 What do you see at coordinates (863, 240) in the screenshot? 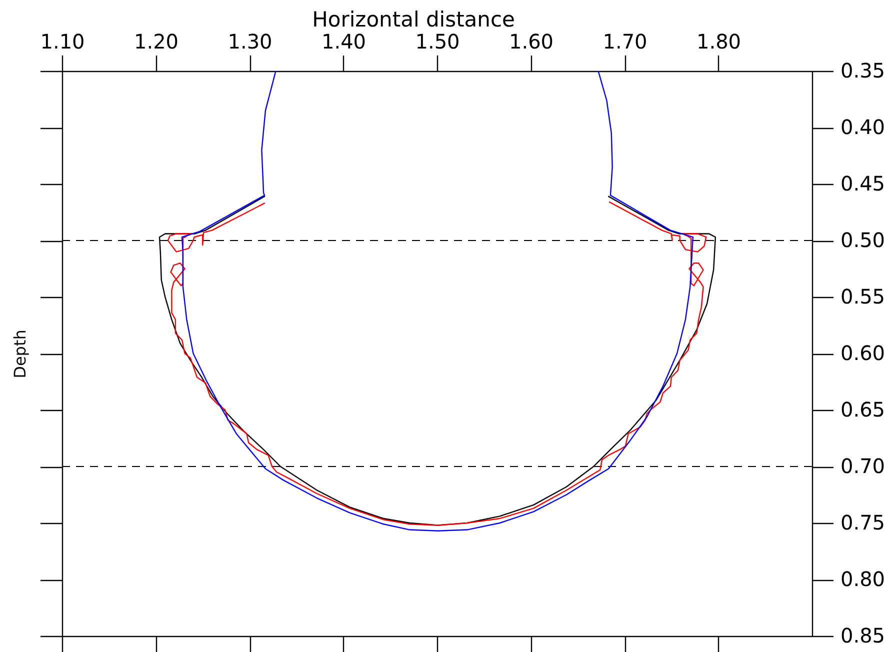
I see `y-tick-label: 0.50` at bounding box center [863, 240].